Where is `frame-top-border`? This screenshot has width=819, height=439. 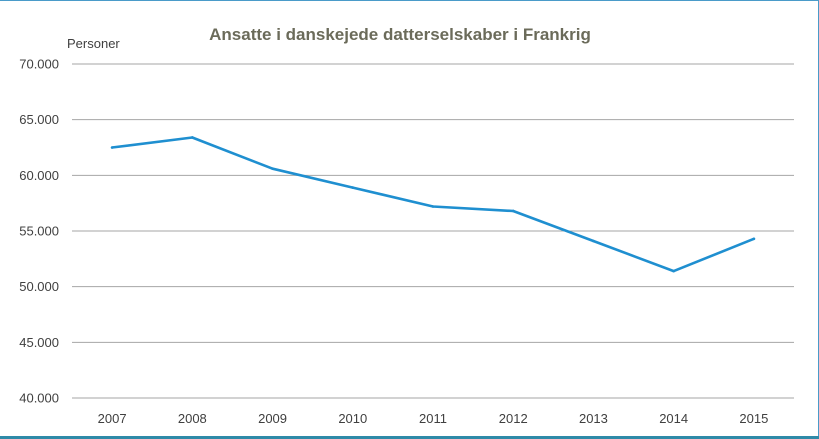 frame-top-border is located at coordinates (409, 0).